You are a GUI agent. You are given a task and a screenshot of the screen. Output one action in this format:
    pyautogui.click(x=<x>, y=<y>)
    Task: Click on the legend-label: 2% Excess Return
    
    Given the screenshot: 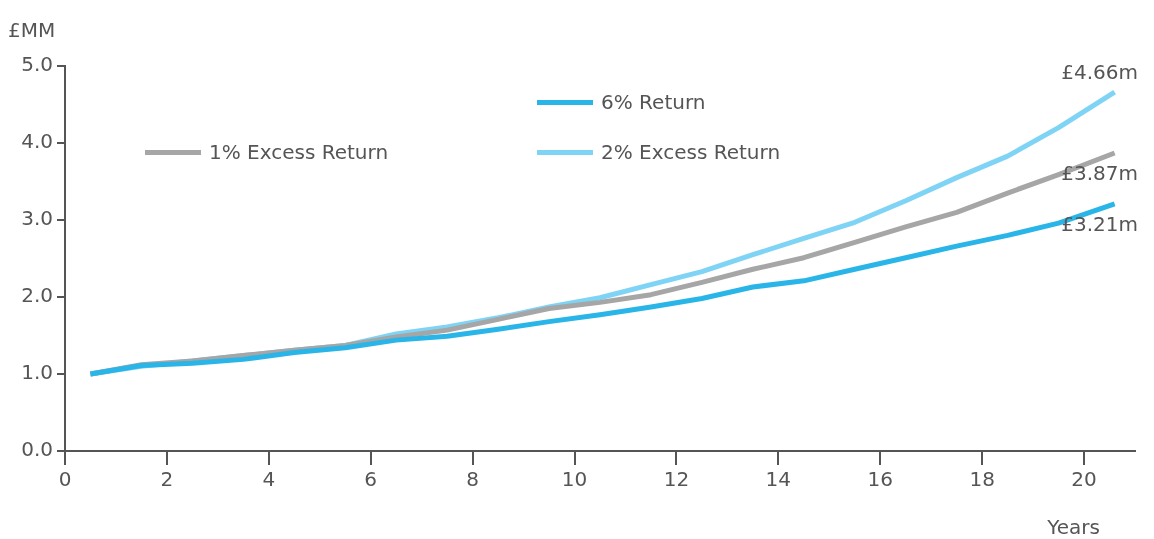 What is the action you would take?
    pyautogui.click(x=691, y=152)
    